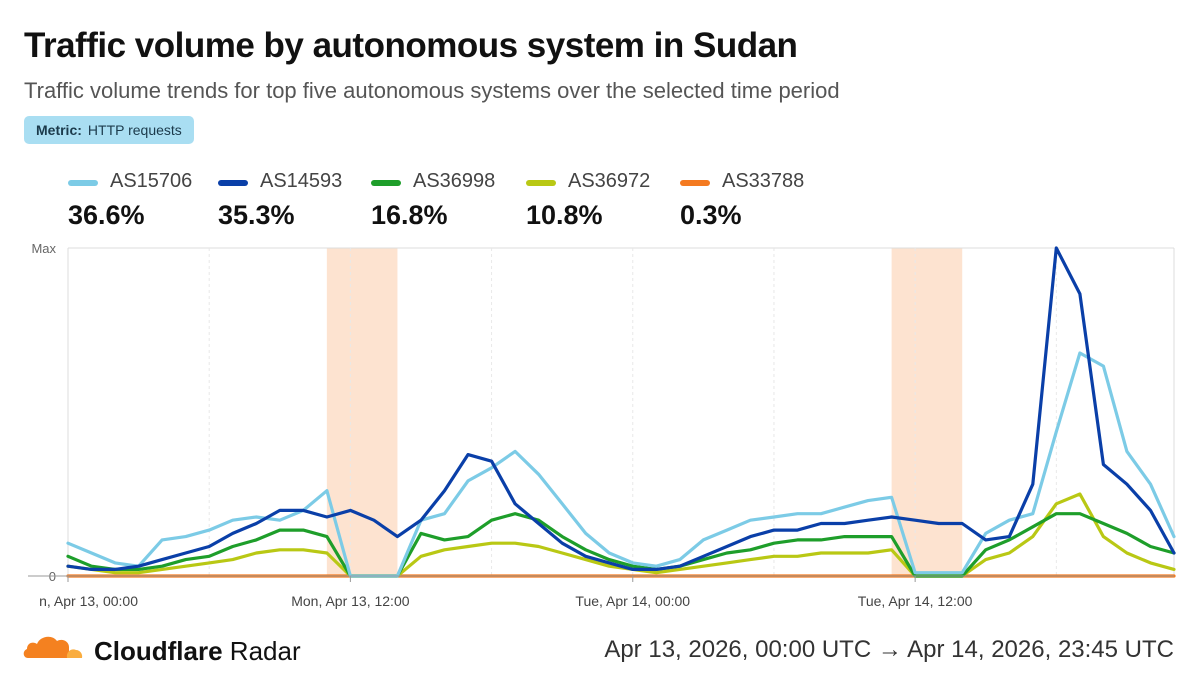  Describe the element at coordinates (711, 215) in the screenshot. I see `legend-series-share: 0.3%` at that location.